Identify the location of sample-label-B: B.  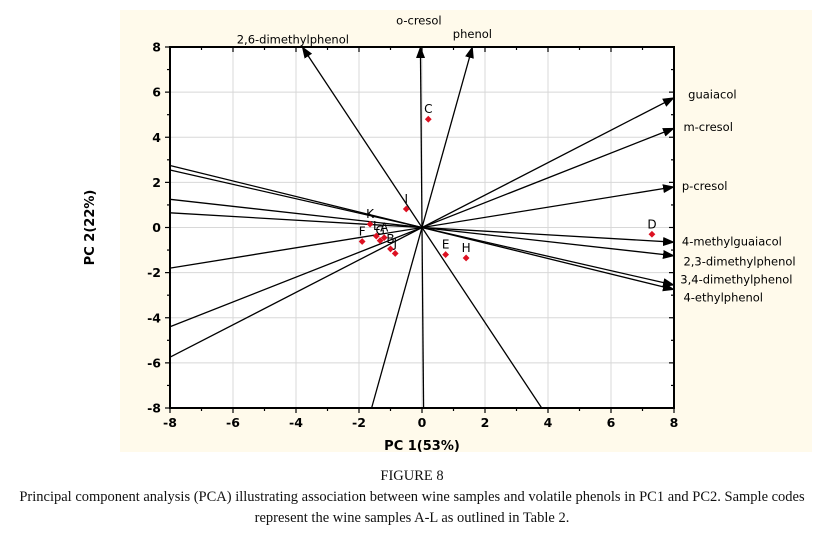
(390, 239).